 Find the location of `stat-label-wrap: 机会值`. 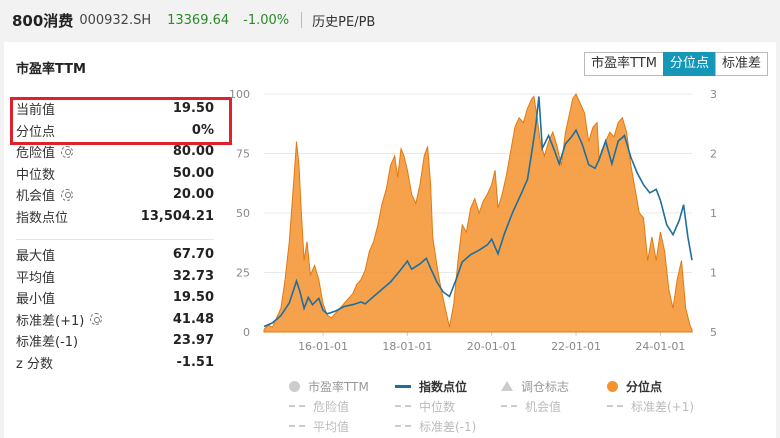

stat-label-wrap: 机会值 is located at coordinates (45, 195).